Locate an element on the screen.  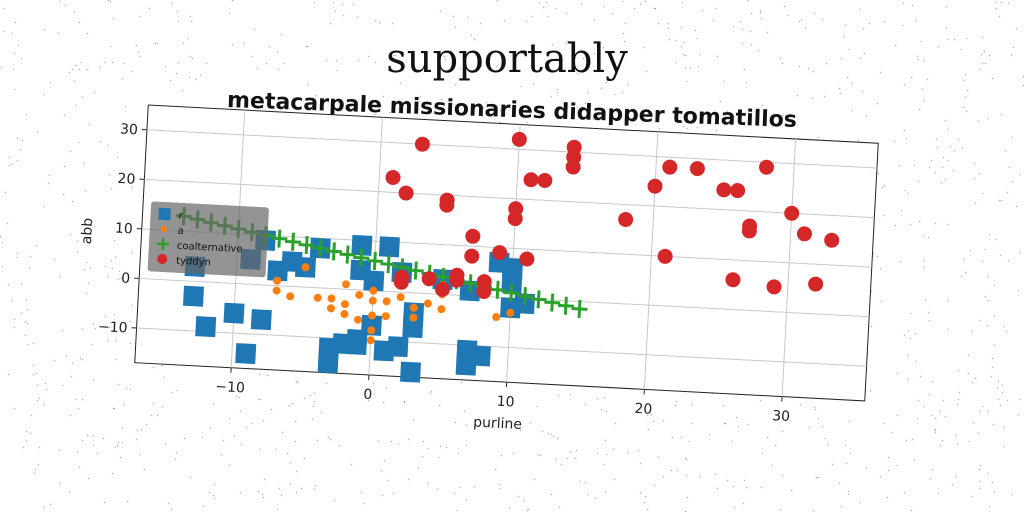
y-tick-label: 10 is located at coordinates (123, 228).